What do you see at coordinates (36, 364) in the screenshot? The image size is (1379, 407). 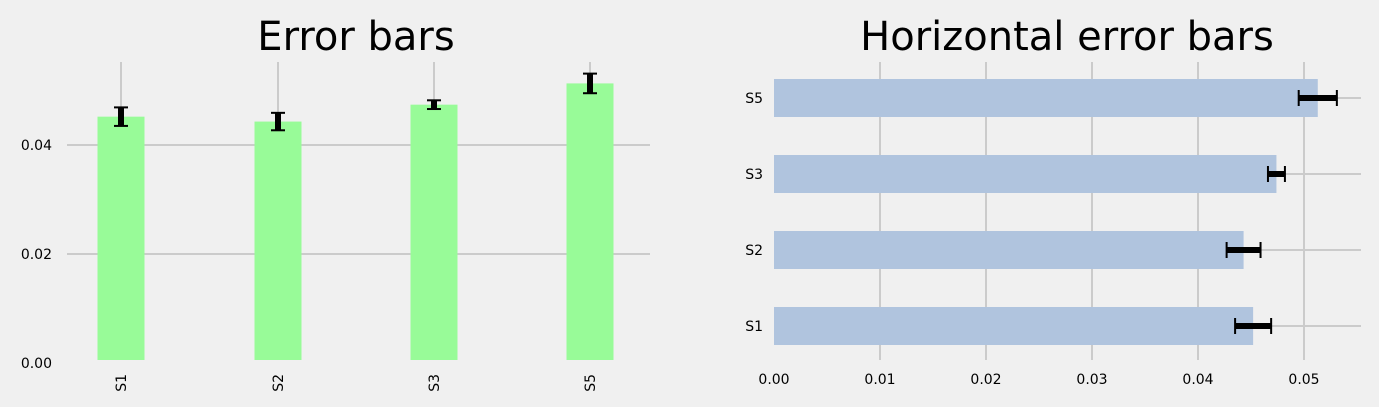 I see `y-tick-label: 0.00` at bounding box center [36, 364].